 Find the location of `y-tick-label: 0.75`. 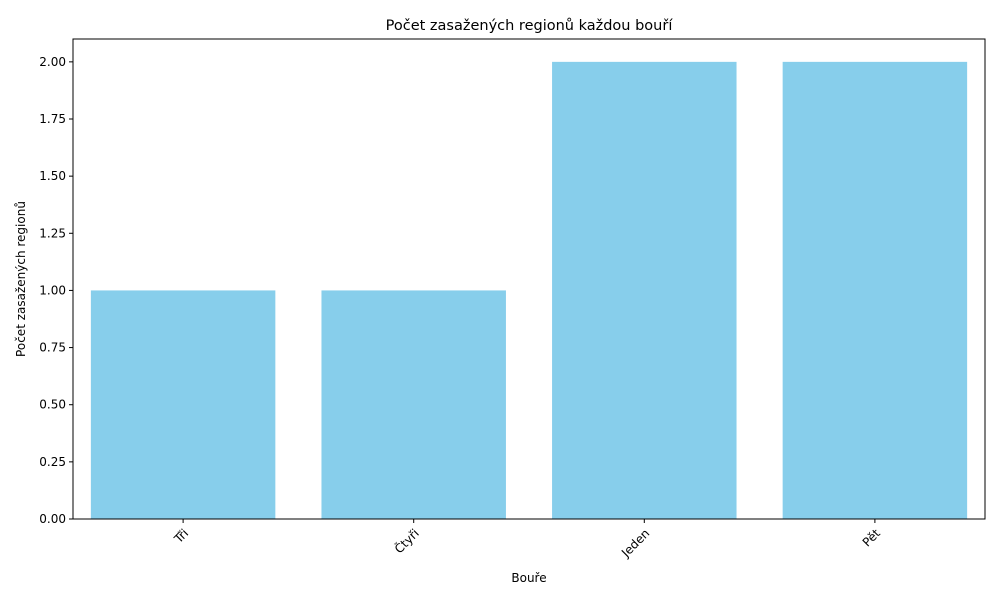

y-tick-label: 0.75 is located at coordinates (52, 348).